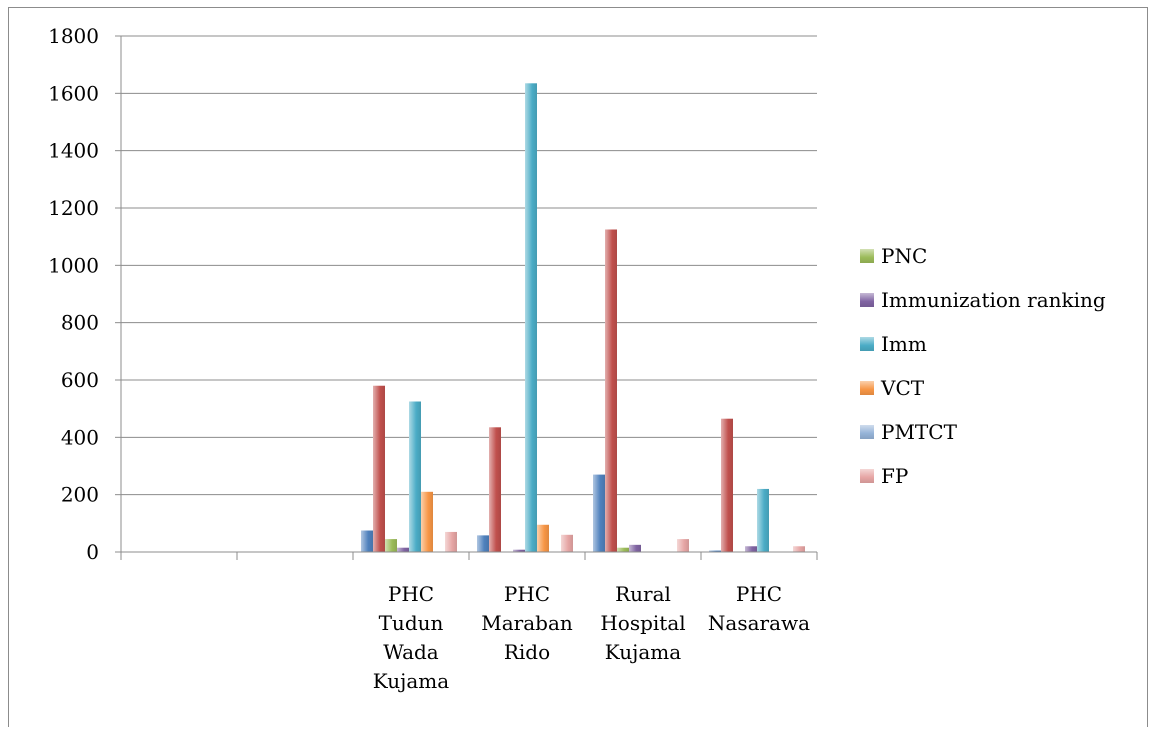 This screenshot has width=1152, height=732. What do you see at coordinates (80, 323) in the screenshot?
I see `y-tick-label: 800` at bounding box center [80, 323].